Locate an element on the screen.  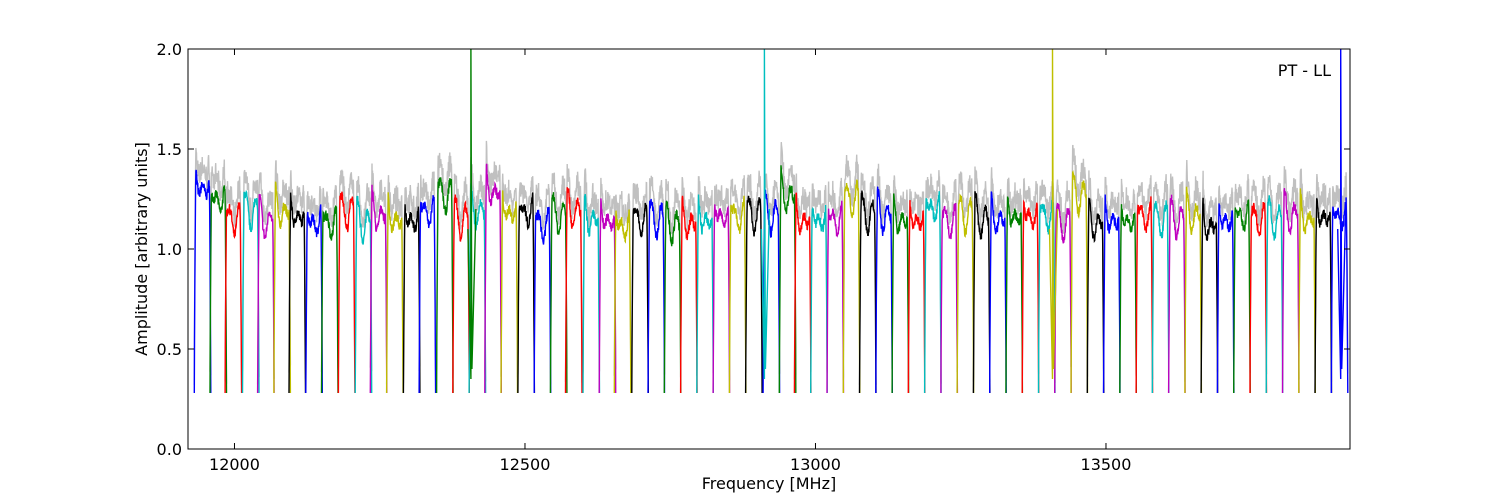
y-tick-label: 1.5 is located at coordinates (169, 149).